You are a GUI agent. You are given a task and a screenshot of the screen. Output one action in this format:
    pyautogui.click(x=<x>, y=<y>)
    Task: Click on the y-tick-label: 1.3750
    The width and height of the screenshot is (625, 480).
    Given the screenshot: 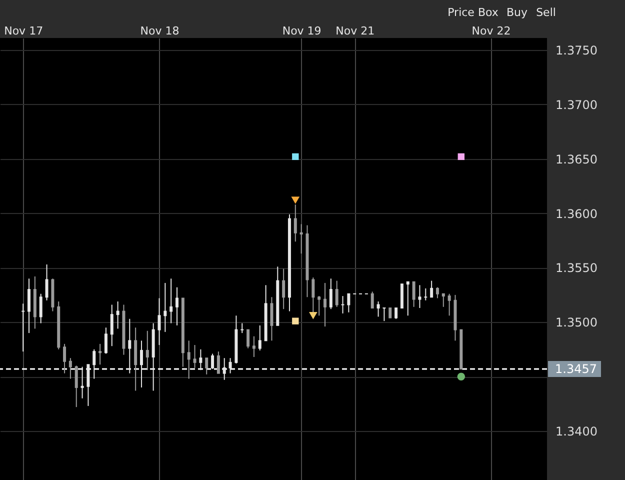 What is the action you would take?
    pyautogui.click(x=577, y=50)
    